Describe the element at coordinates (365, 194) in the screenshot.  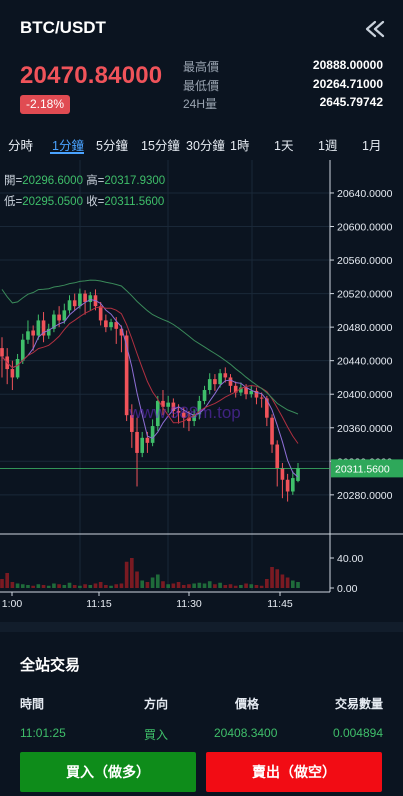
I see `y-tick-label: 20640.0000` at that location.